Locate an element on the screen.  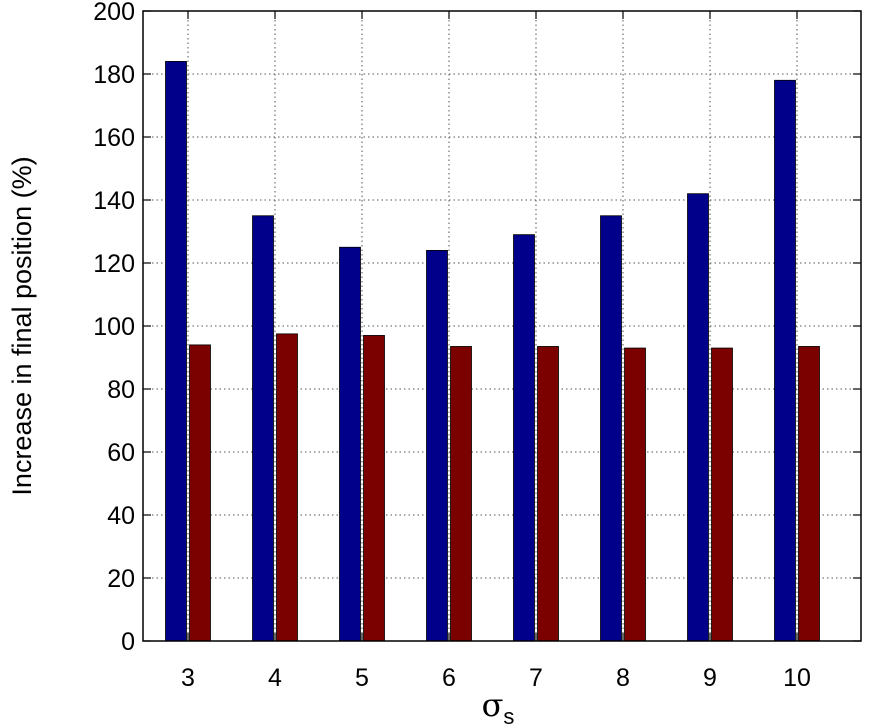
y-tick-label: 120 is located at coordinates (114, 264).